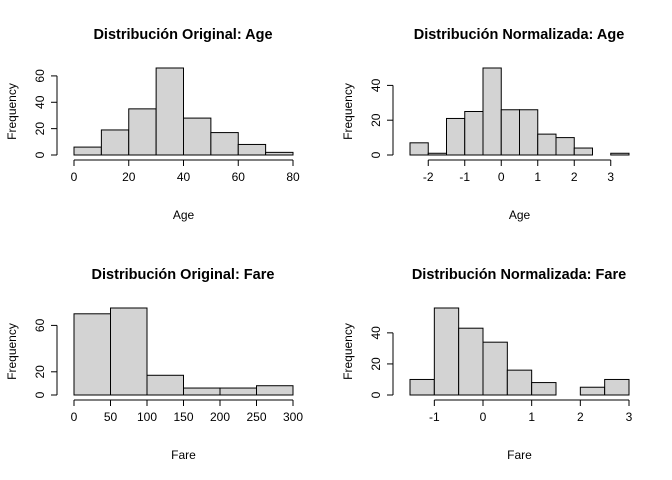 Image resolution: width=672 pixels, height=480 pixels. What do you see at coordinates (220, 417) in the screenshot?
I see `x-tick-label: 200` at bounding box center [220, 417].